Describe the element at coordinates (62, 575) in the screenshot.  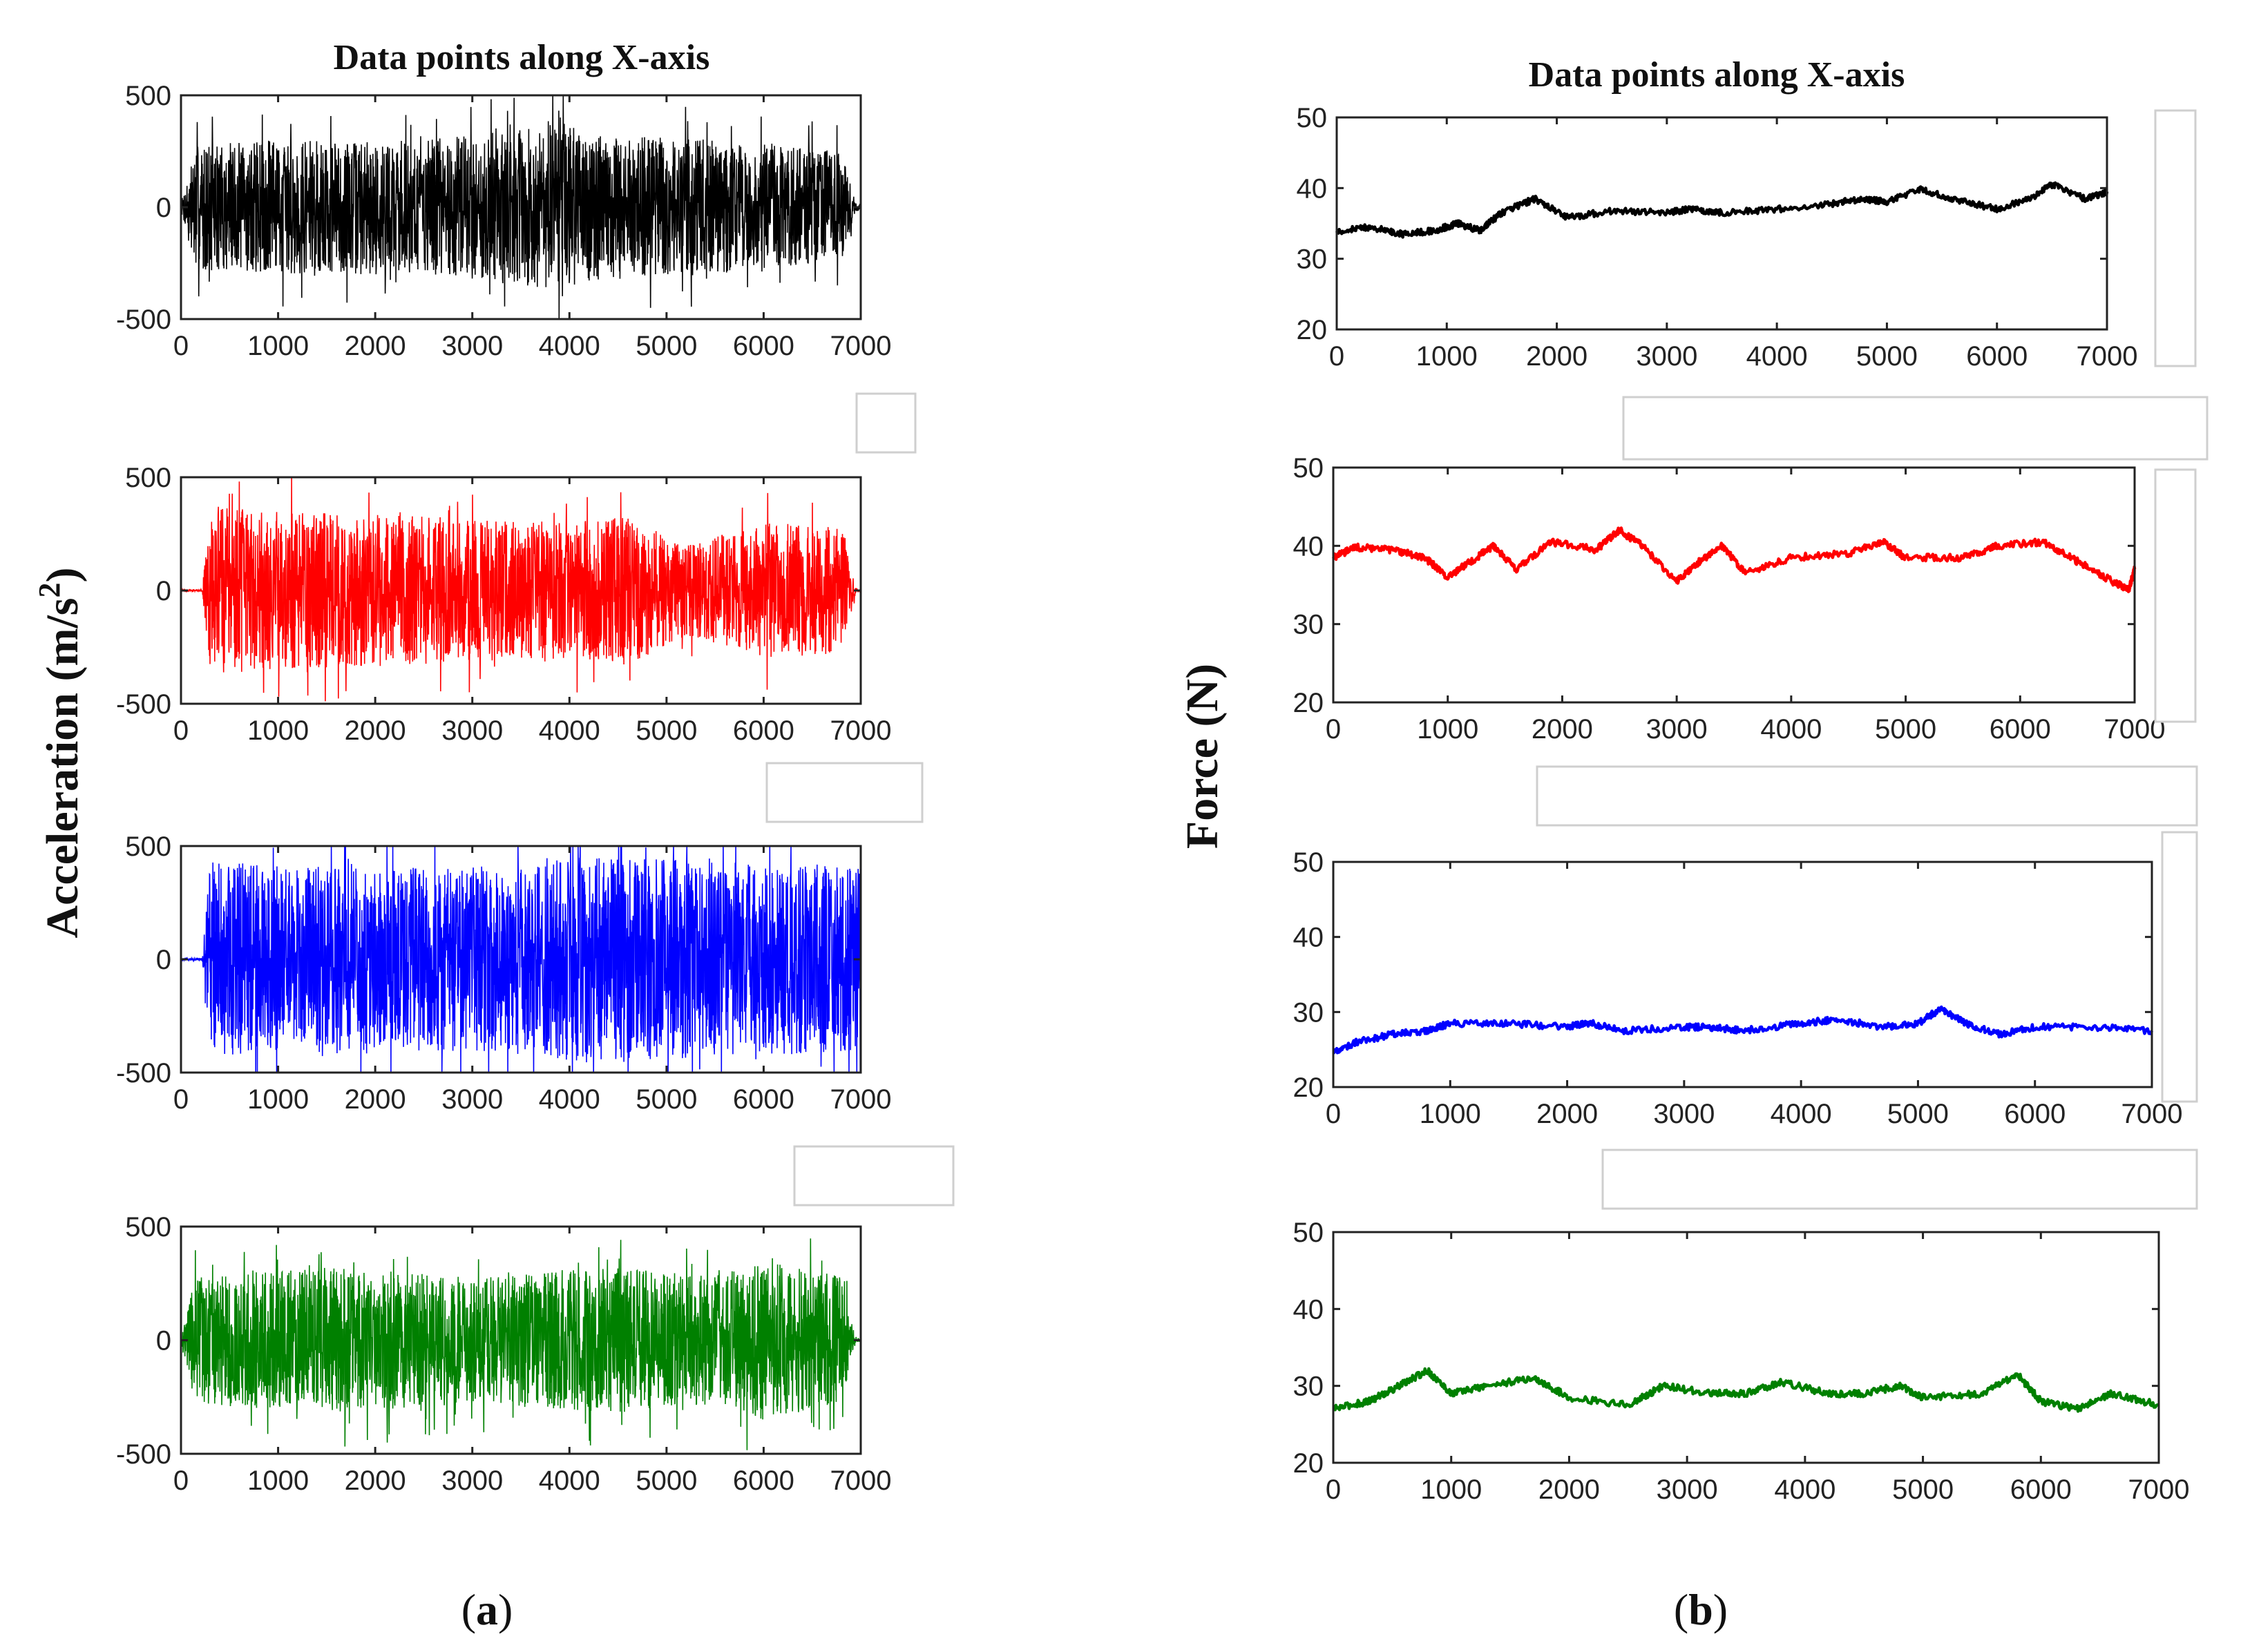
I see `y-axis-label-acceleration-close: )` at that location.